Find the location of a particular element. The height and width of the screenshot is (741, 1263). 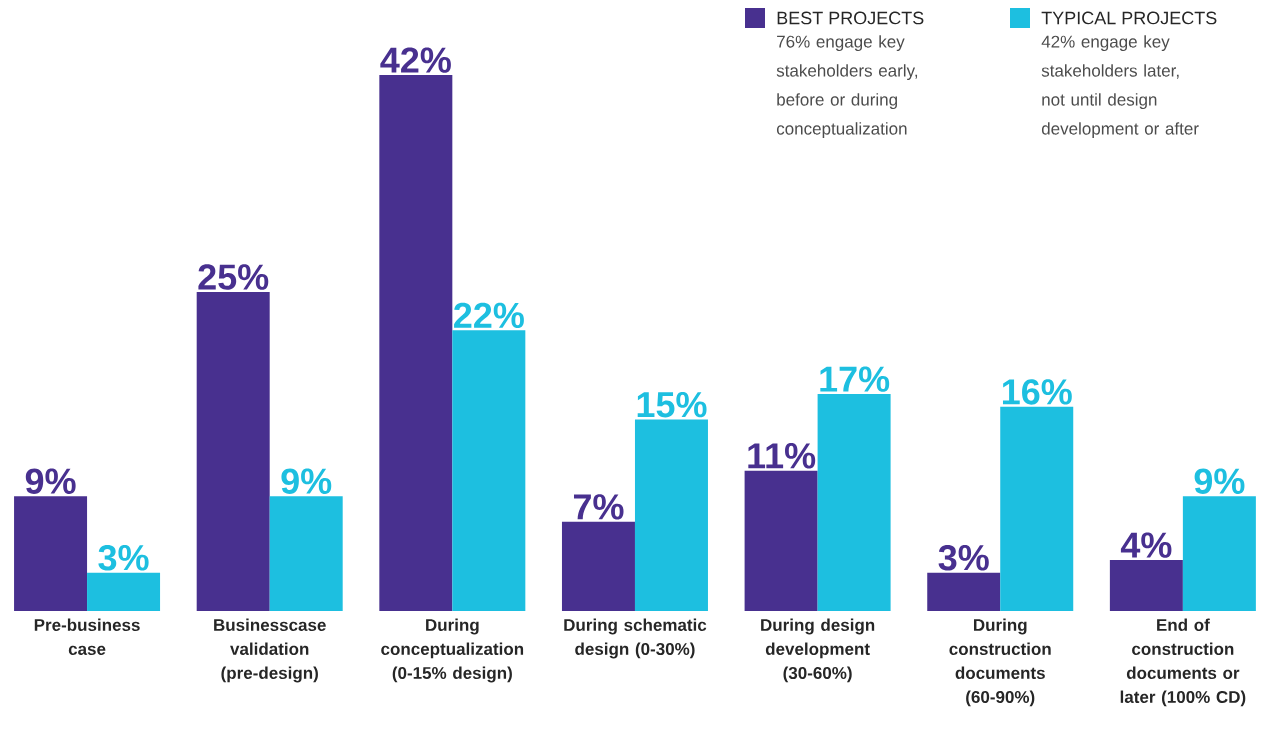

data-label: 4% is located at coordinates (1146, 545).